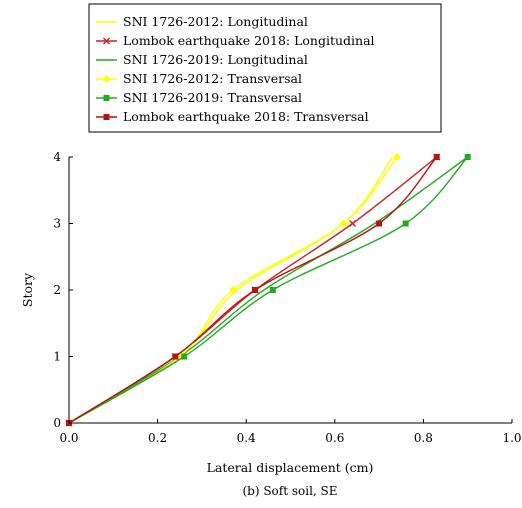 The width and height of the screenshot is (522, 508). What do you see at coordinates (63, 290) in the screenshot?
I see `y-ticks: 0 1 2 3 4` at bounding box center [63, 290].